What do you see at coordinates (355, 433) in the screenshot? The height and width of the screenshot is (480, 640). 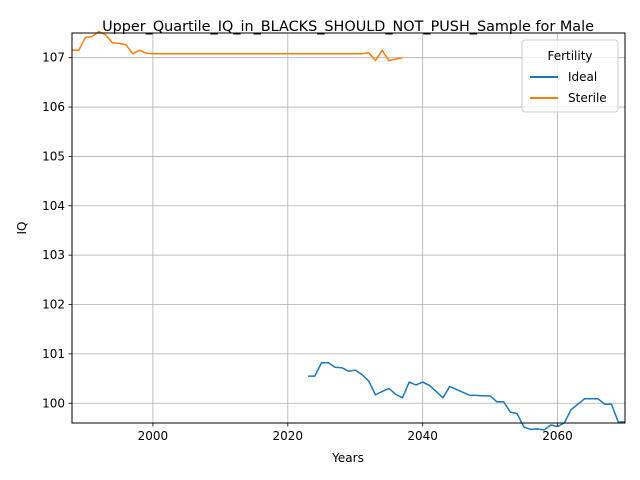 I see `x-axis-ticks: 2000 2020 2040 2060` at bounding box center [355, 433].